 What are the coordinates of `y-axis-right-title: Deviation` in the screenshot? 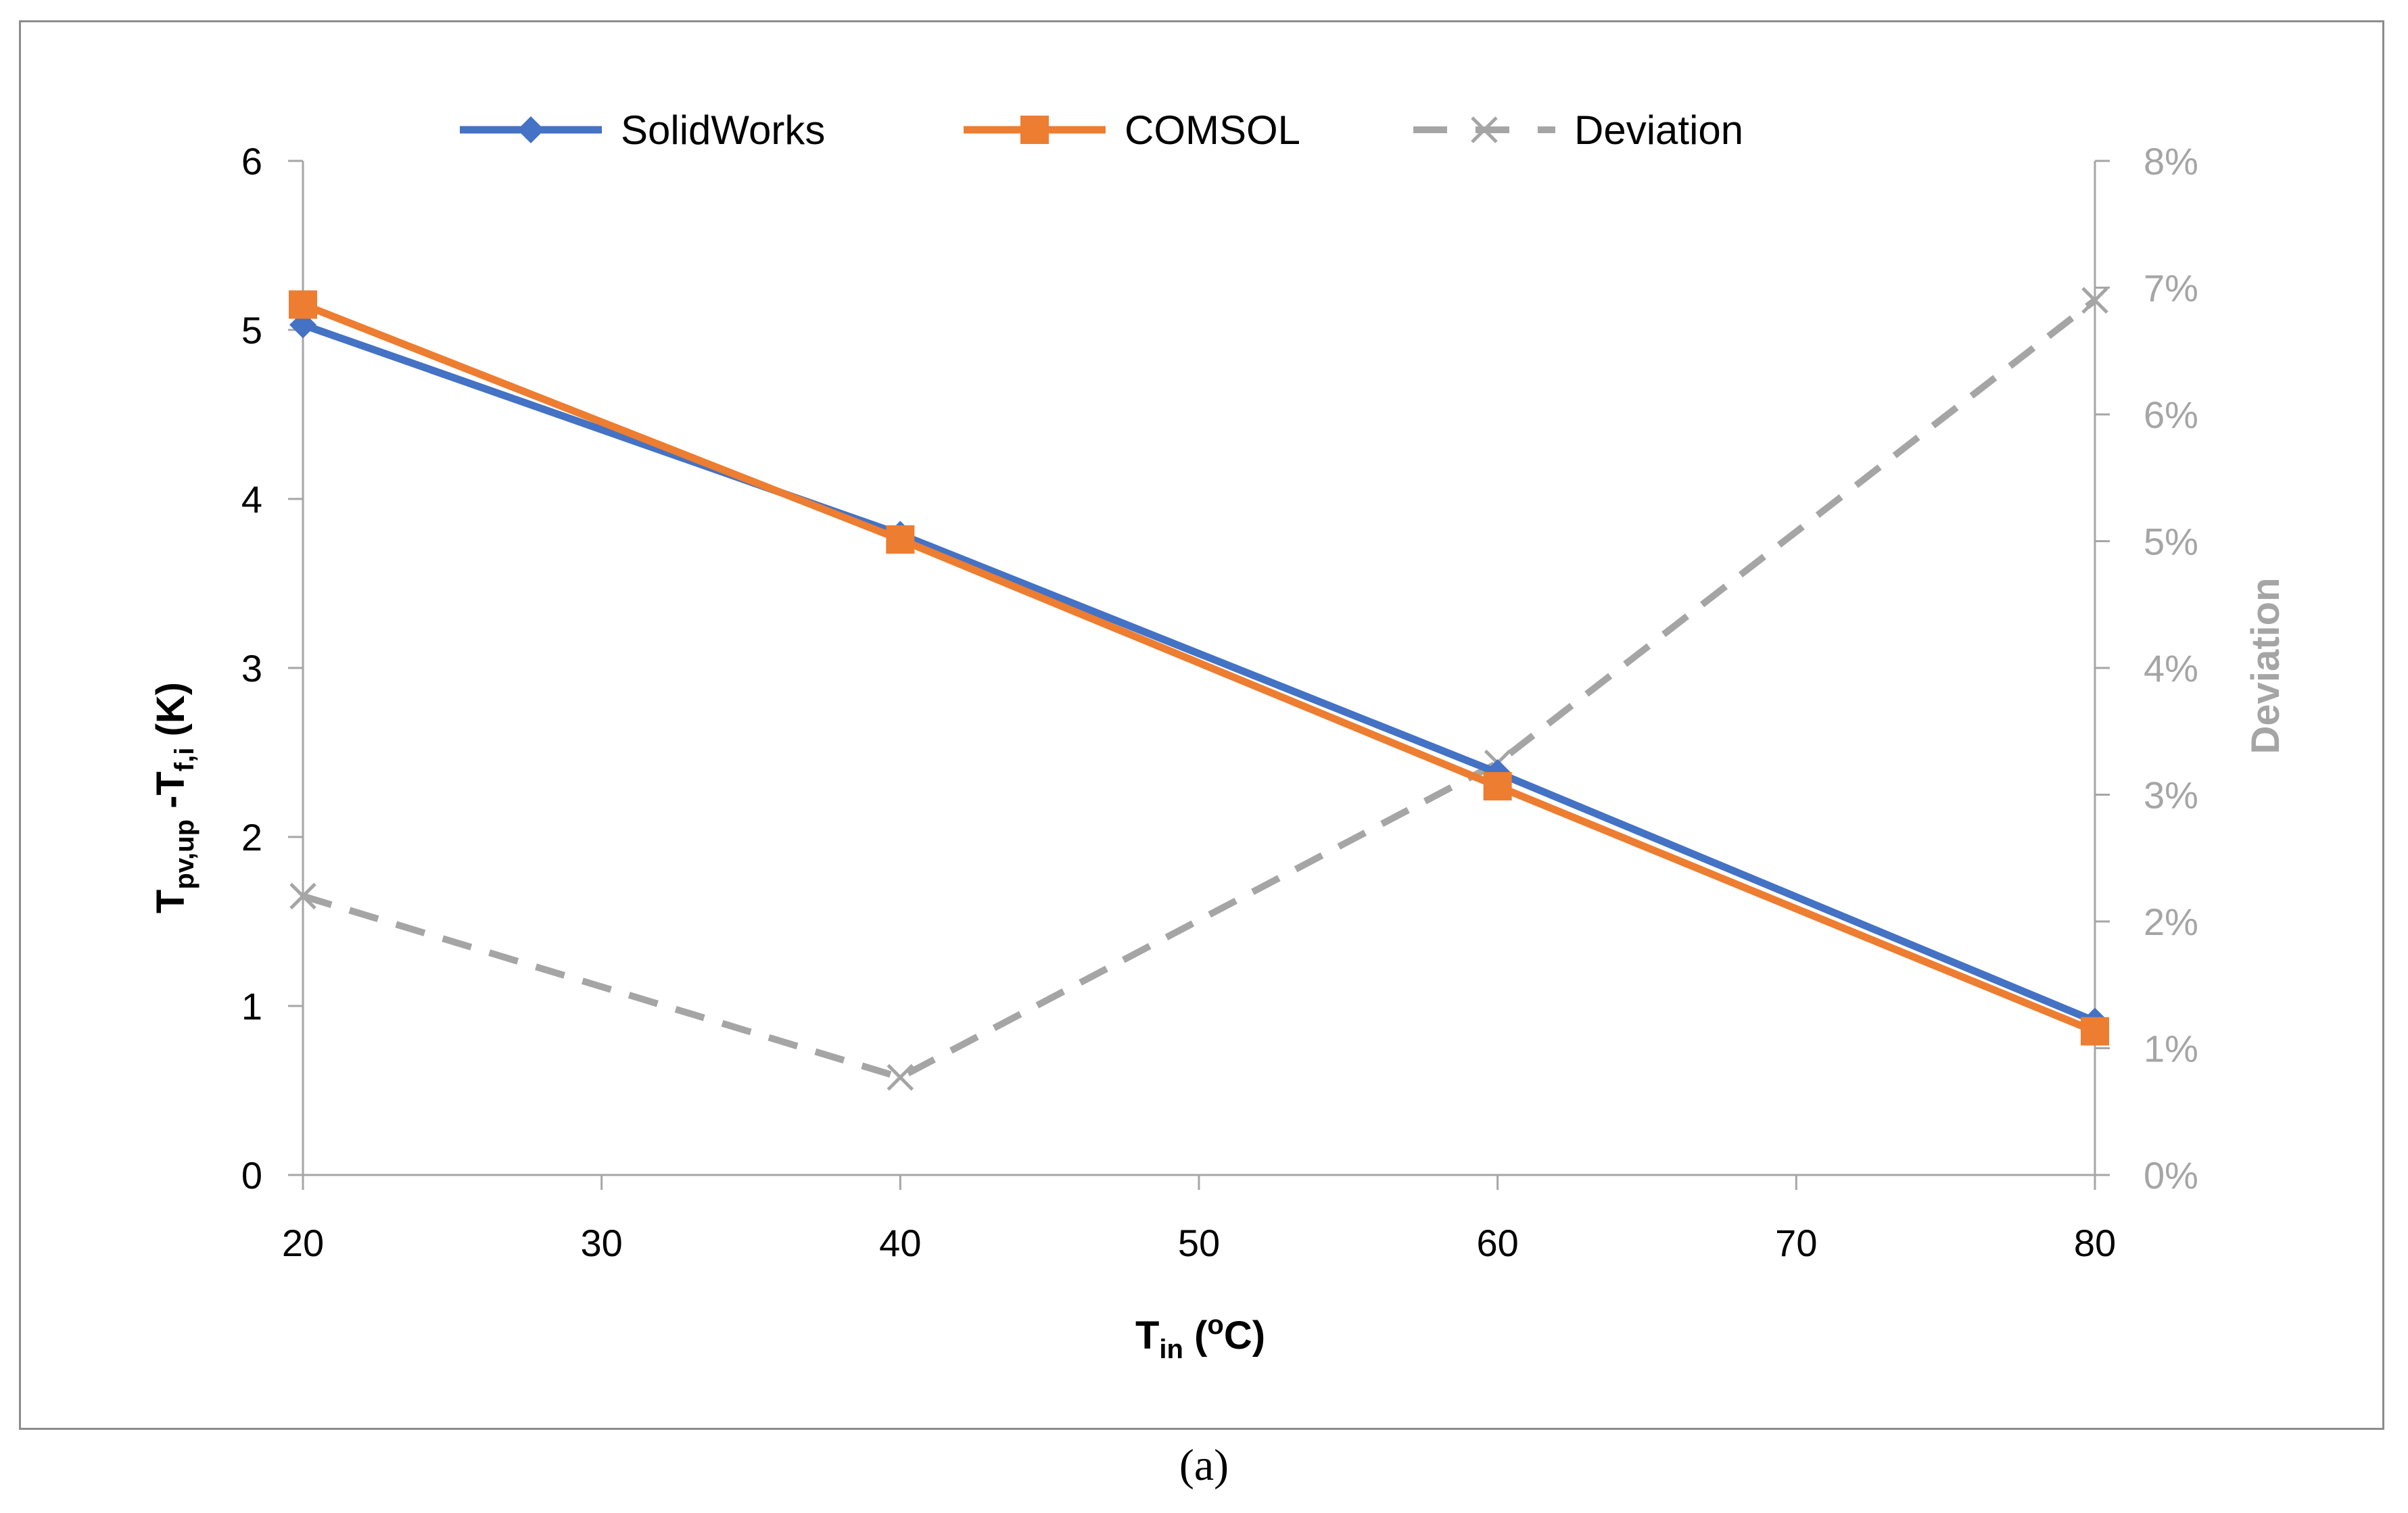 It's located at (2266, 665).